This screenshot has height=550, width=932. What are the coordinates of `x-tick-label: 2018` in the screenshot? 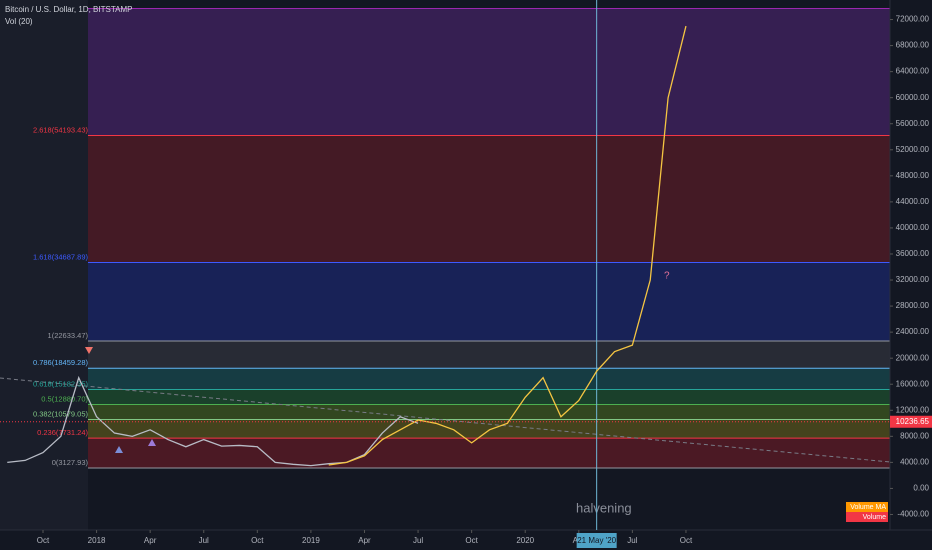 It's located at (97, 540).